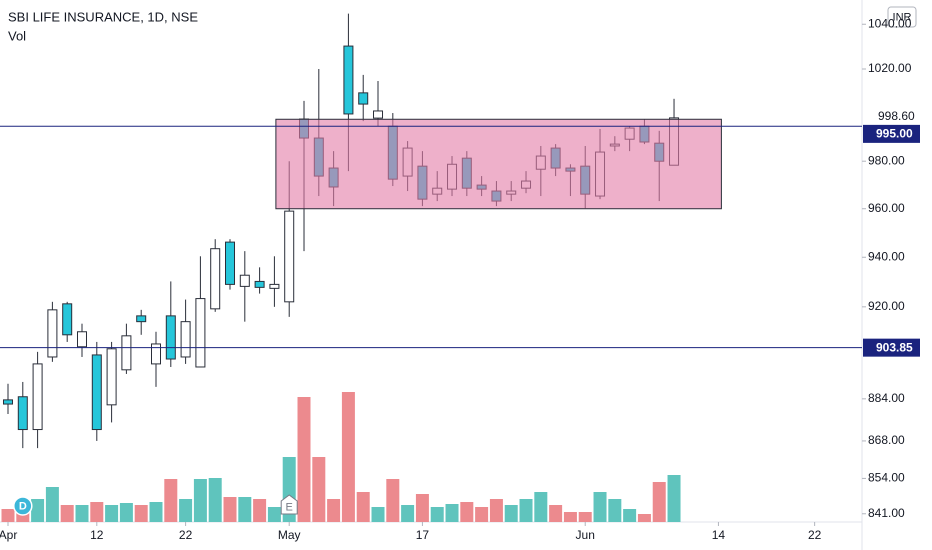 This screenshot has height=550, width=932. What do you see at coordinates (886, 256) in the screenshot?
I see `y-tick-label: 940.00` at bounding box center [886, 256].